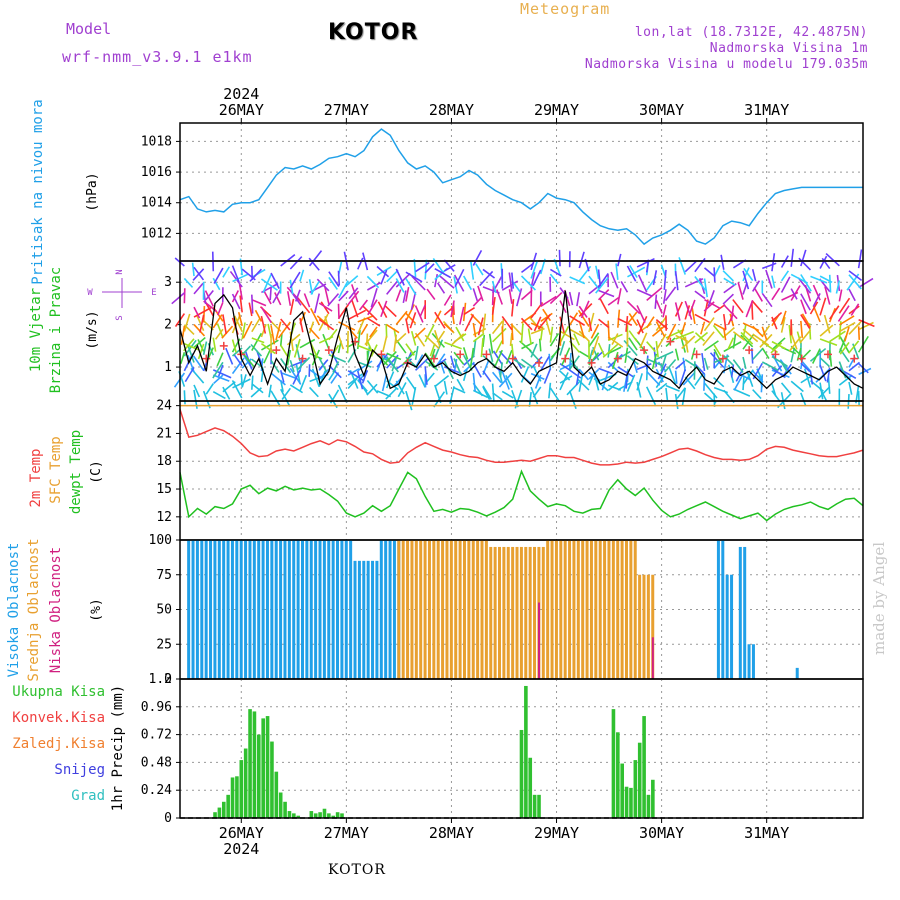 This screenshot has width=900, height=900. I want to click on y-tick-label: 1016, so click(156, 172).